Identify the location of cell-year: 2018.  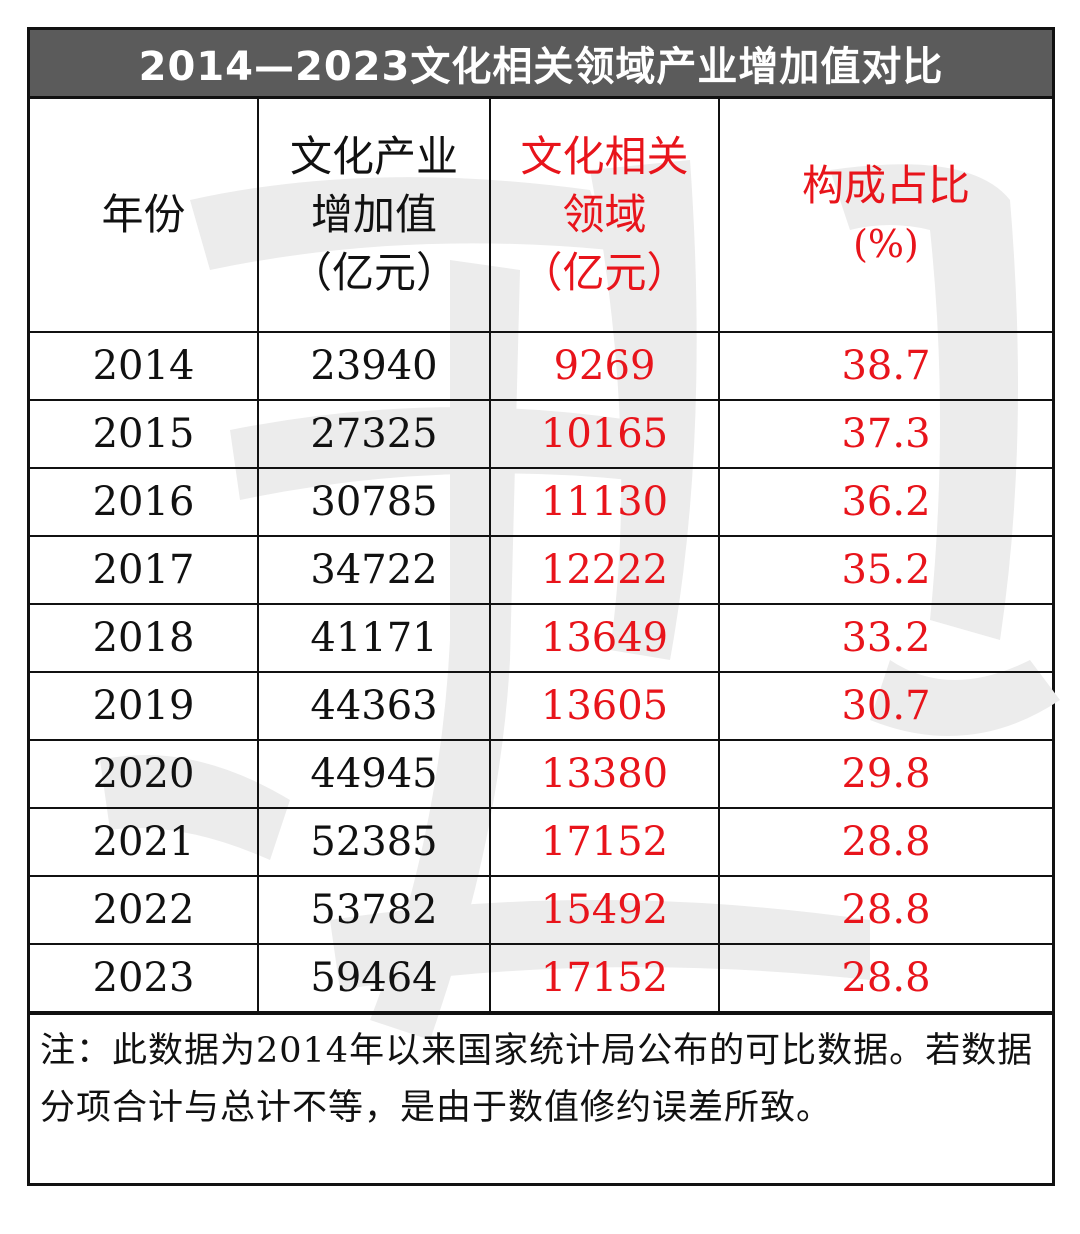
(144, 638).